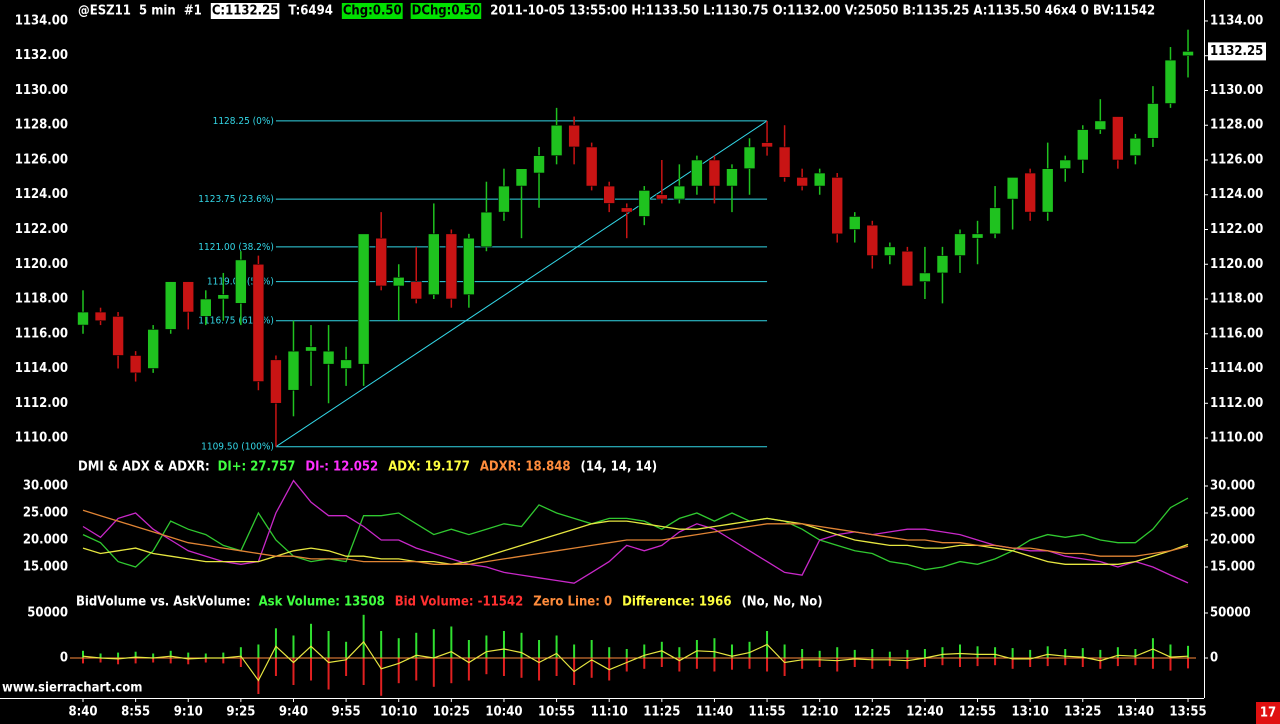 The image size is (1280, 724). Describe the element at coordinates (163, 602) in the screenshot. I see `study-title: BidVolume vs. AskVolume:` at that location.